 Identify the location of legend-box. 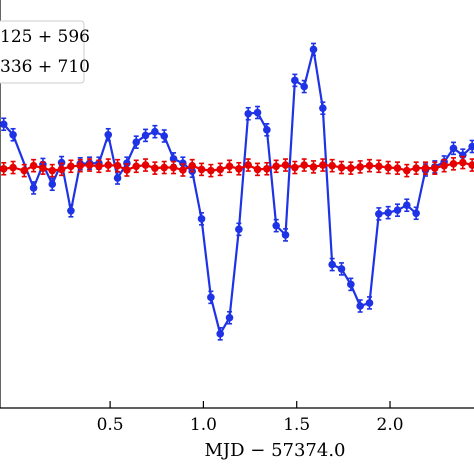
(42, 52).